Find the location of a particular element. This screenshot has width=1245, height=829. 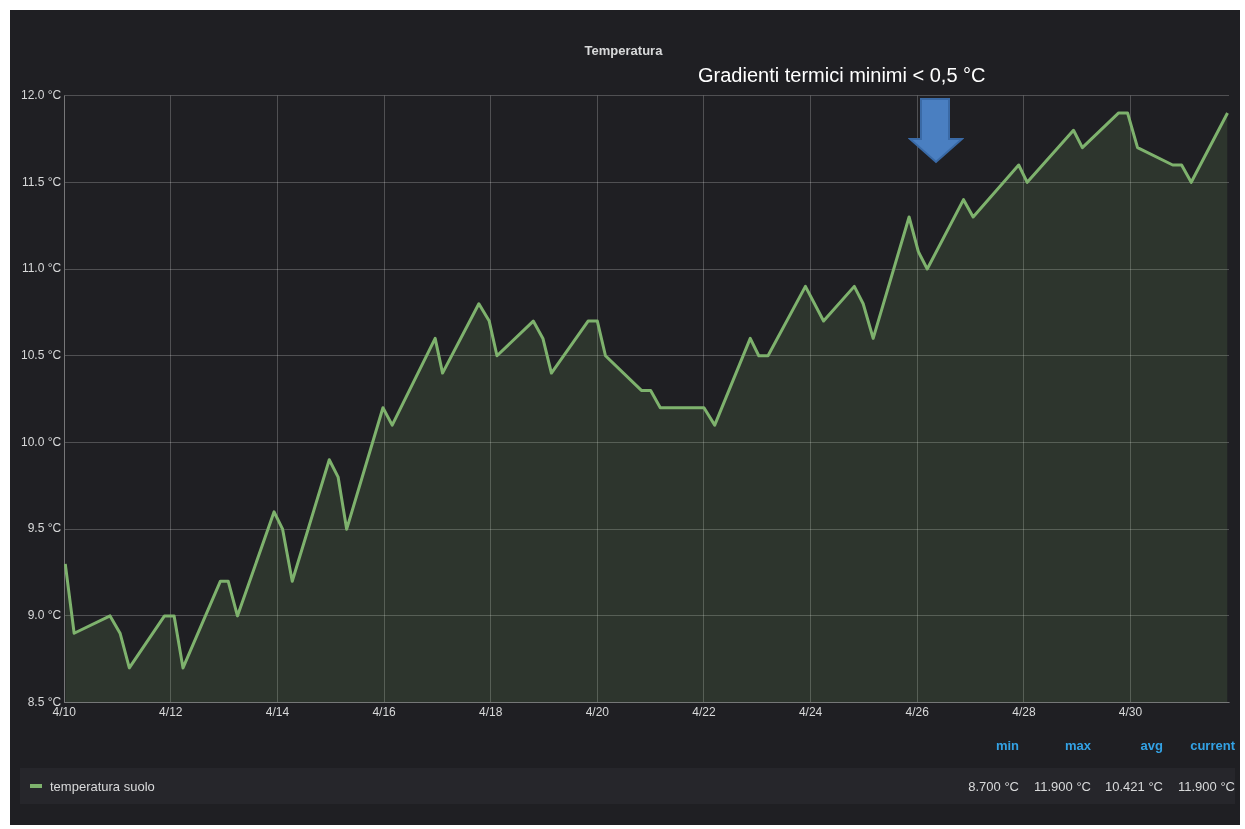

y-tick-label: 12.0 °C is located at coordinates (41, 94).